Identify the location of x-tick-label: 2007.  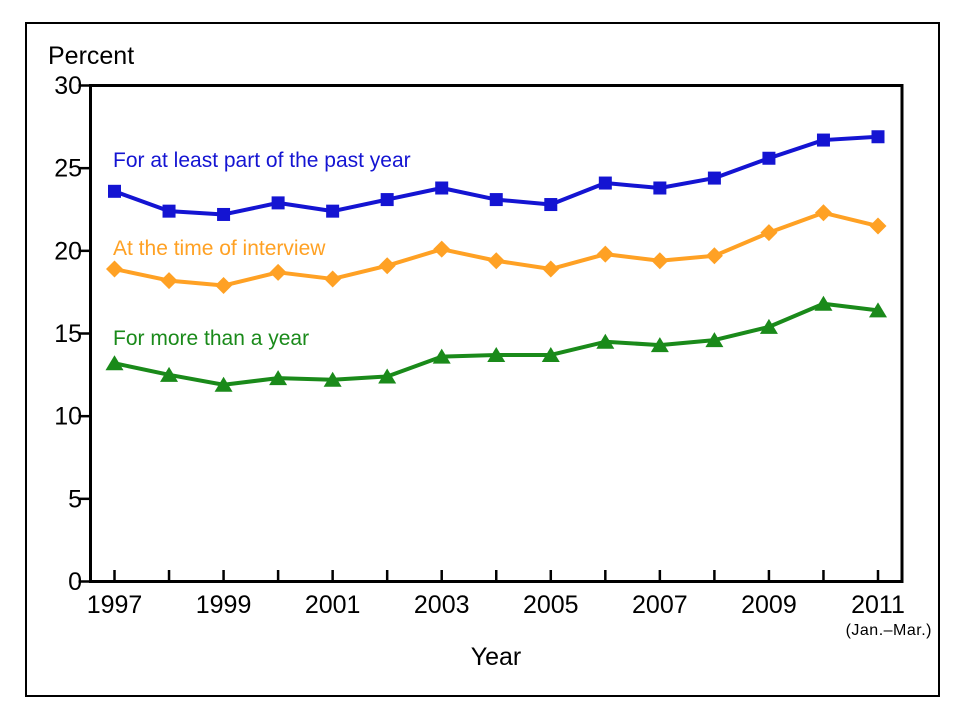
(660, 605).